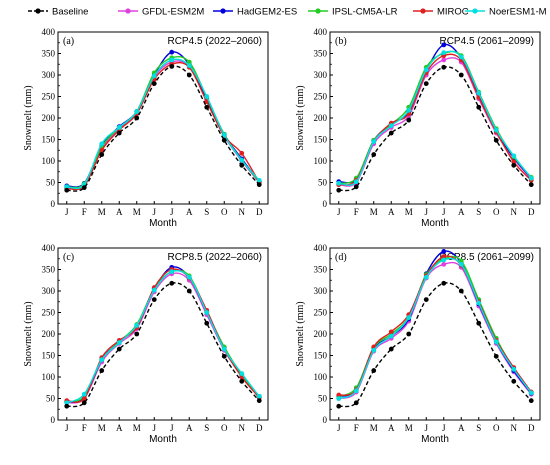  What do you see at coordinates (506, 12) in the screenshot?
I see `legend-item-noeresm1-m: NoerESM1-M` at bounding box center [506, 12].